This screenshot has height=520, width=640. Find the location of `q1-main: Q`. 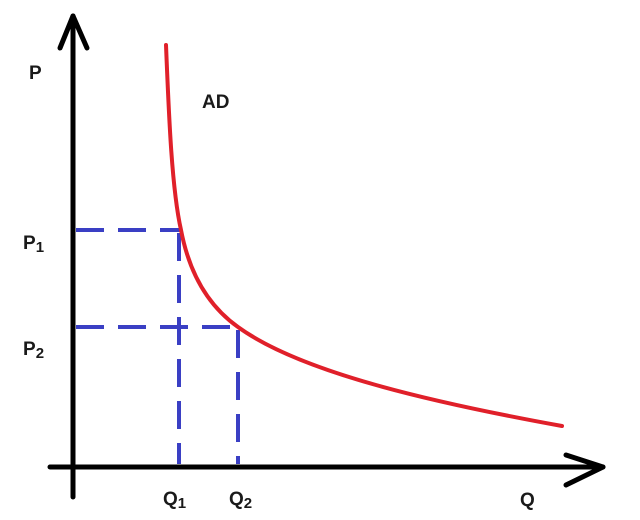

q1-main: Q is located at coordinates (170, 499).